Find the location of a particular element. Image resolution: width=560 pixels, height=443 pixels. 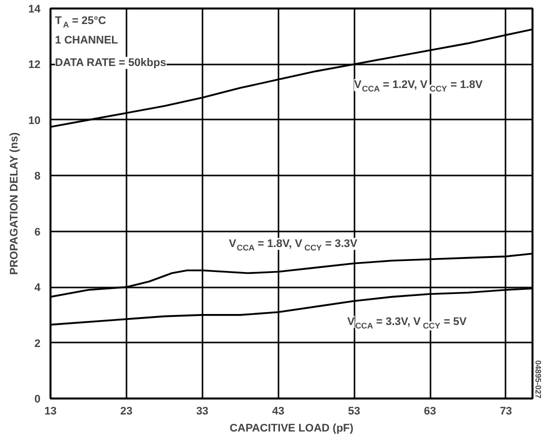

x-tick-label: 53 is located at coordinates (354, 412).